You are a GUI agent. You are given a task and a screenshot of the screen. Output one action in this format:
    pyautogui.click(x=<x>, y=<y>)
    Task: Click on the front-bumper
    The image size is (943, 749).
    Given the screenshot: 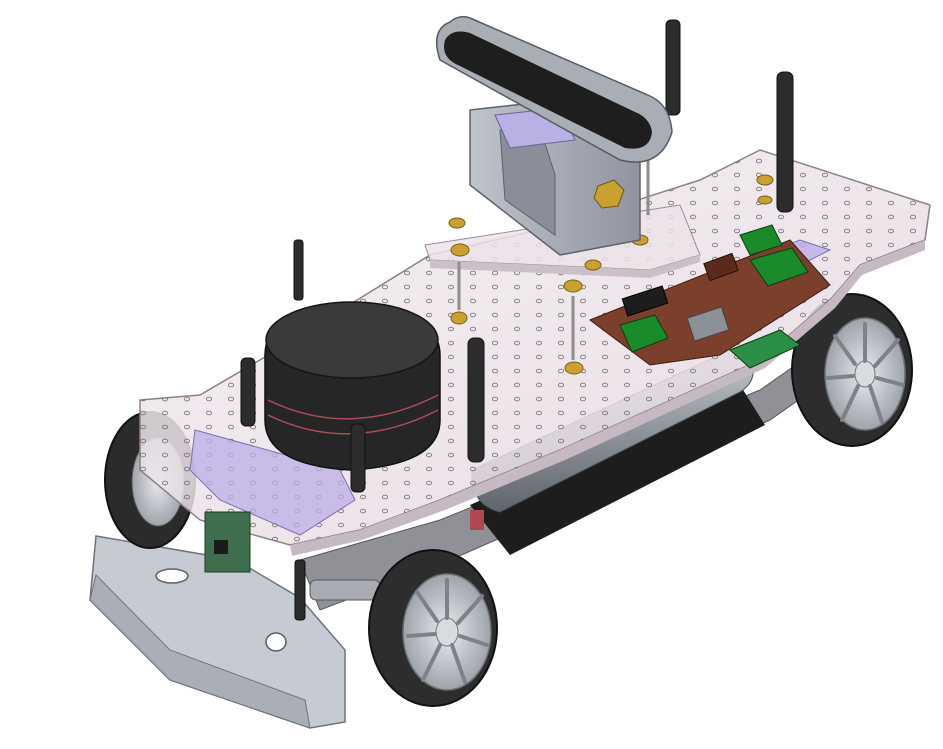 What is the action you would take?
    pyautogui.click(x=217, y=632)
    